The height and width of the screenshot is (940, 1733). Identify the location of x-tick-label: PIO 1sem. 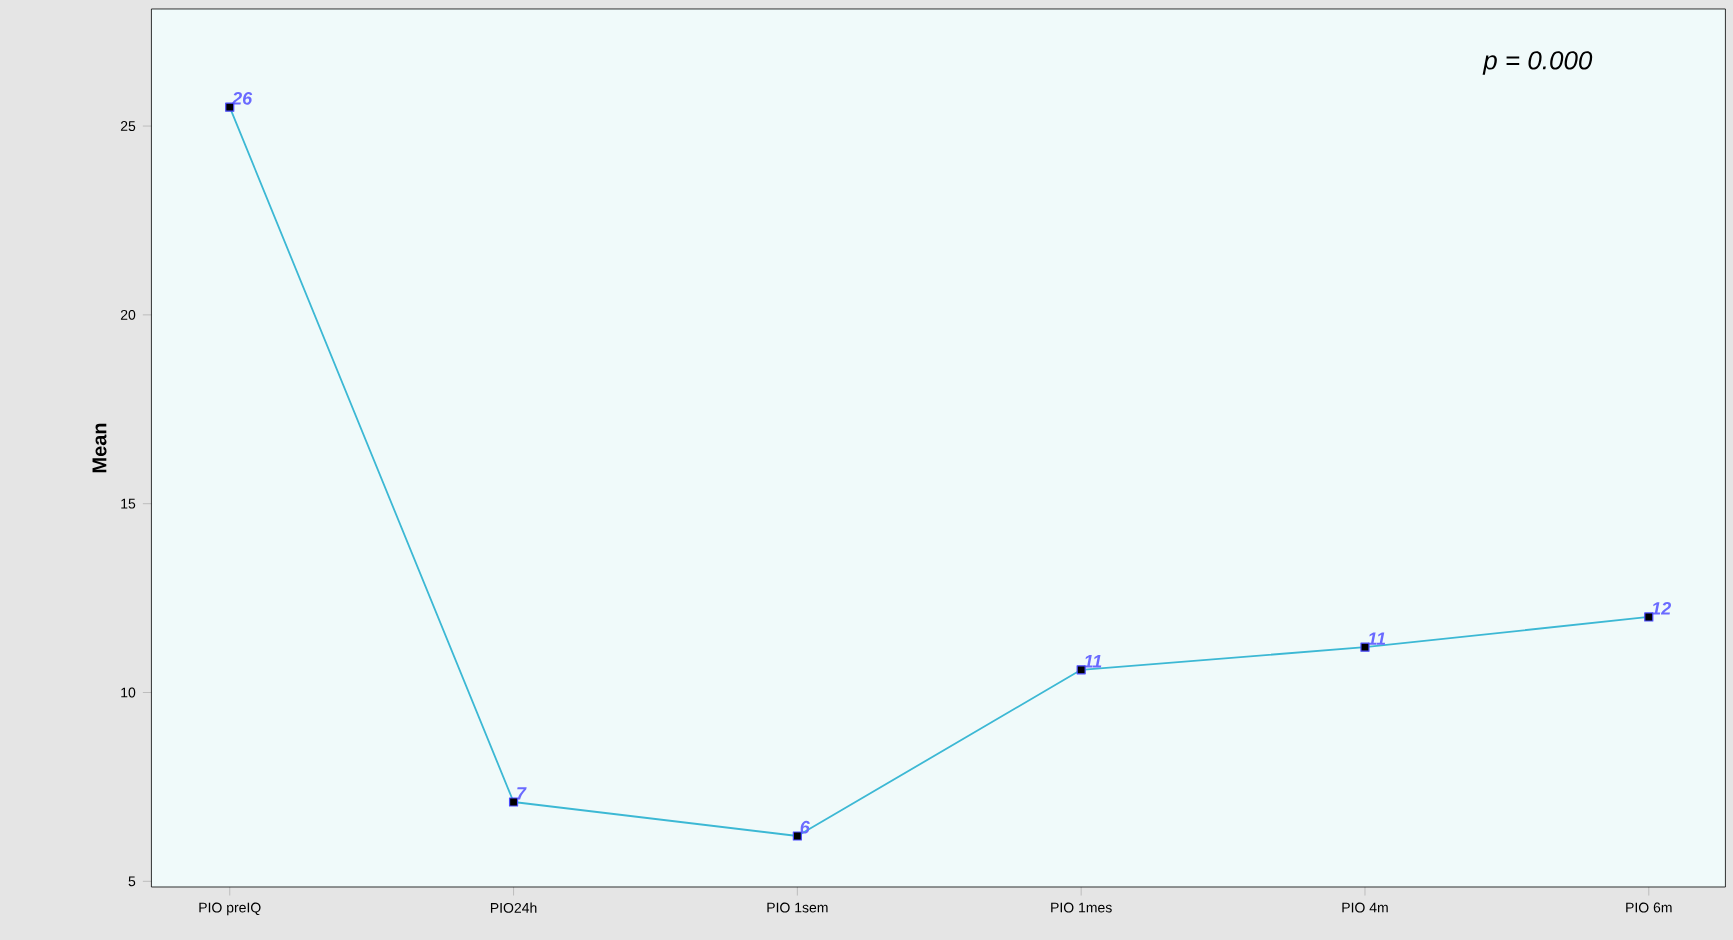
(797, 907).